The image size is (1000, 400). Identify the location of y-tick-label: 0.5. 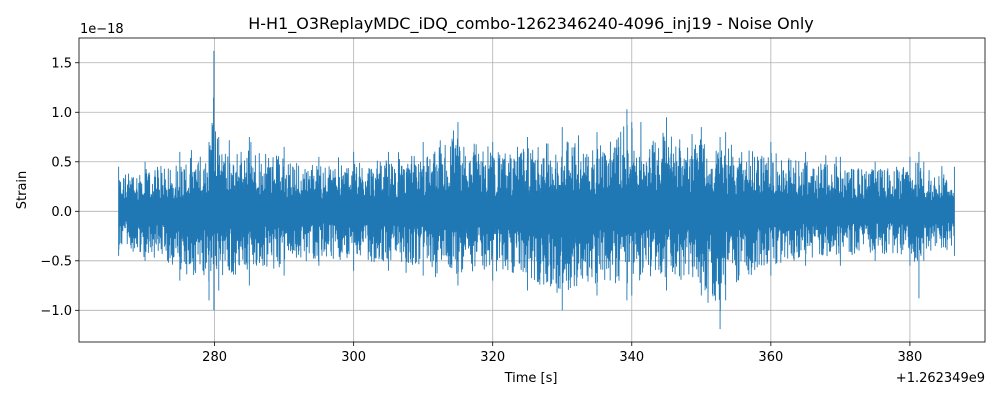
(61, 162).